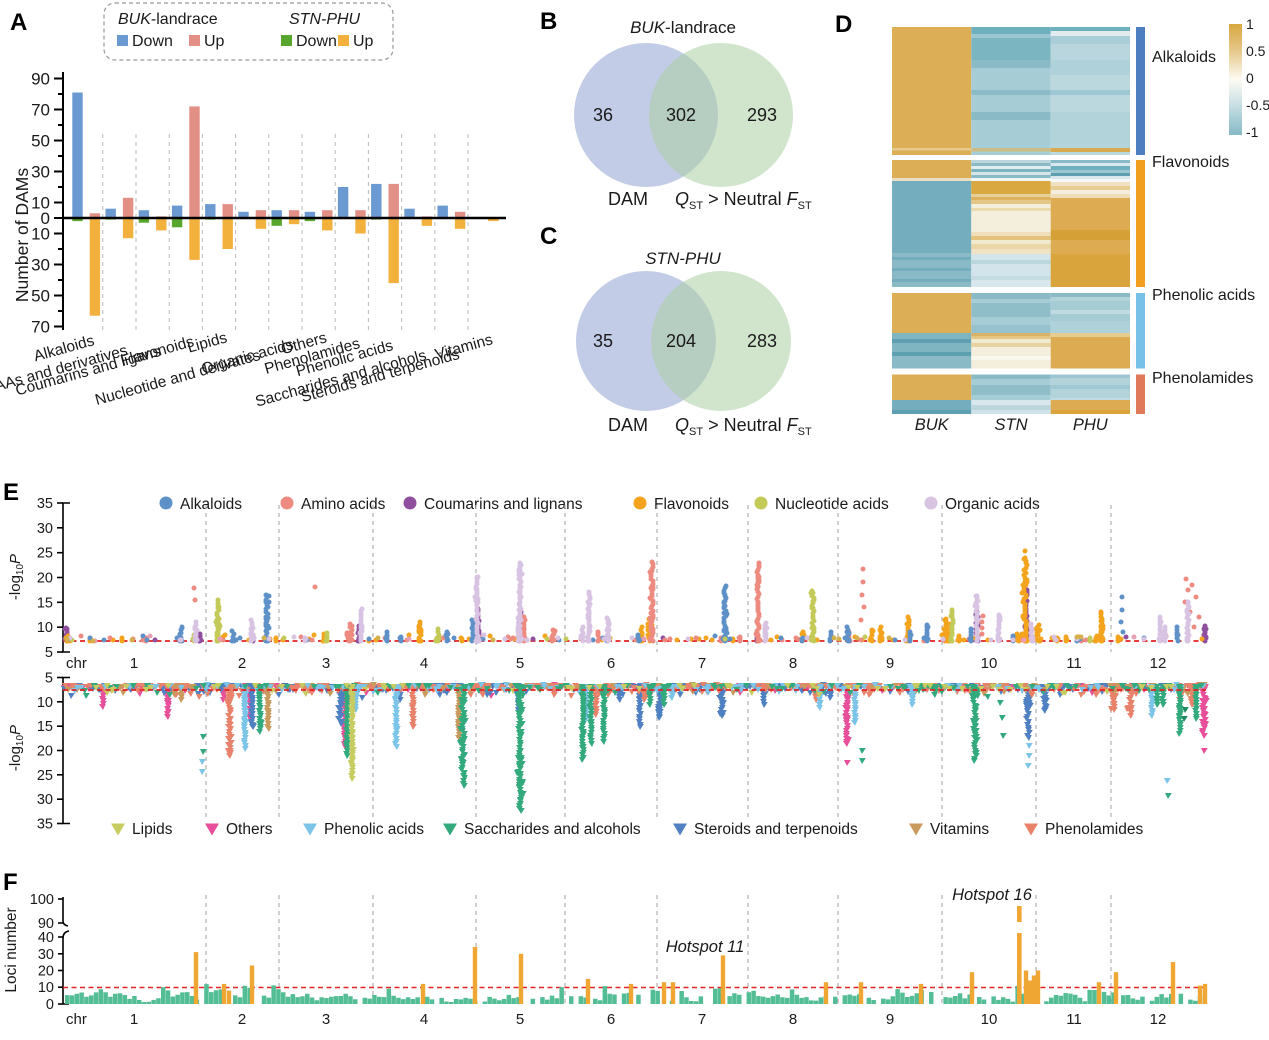 The image size is (1269, 1040). Describe the element at coordinates (1257, 105) in the screenshot. I see `svg-text: -0.5` at that location.